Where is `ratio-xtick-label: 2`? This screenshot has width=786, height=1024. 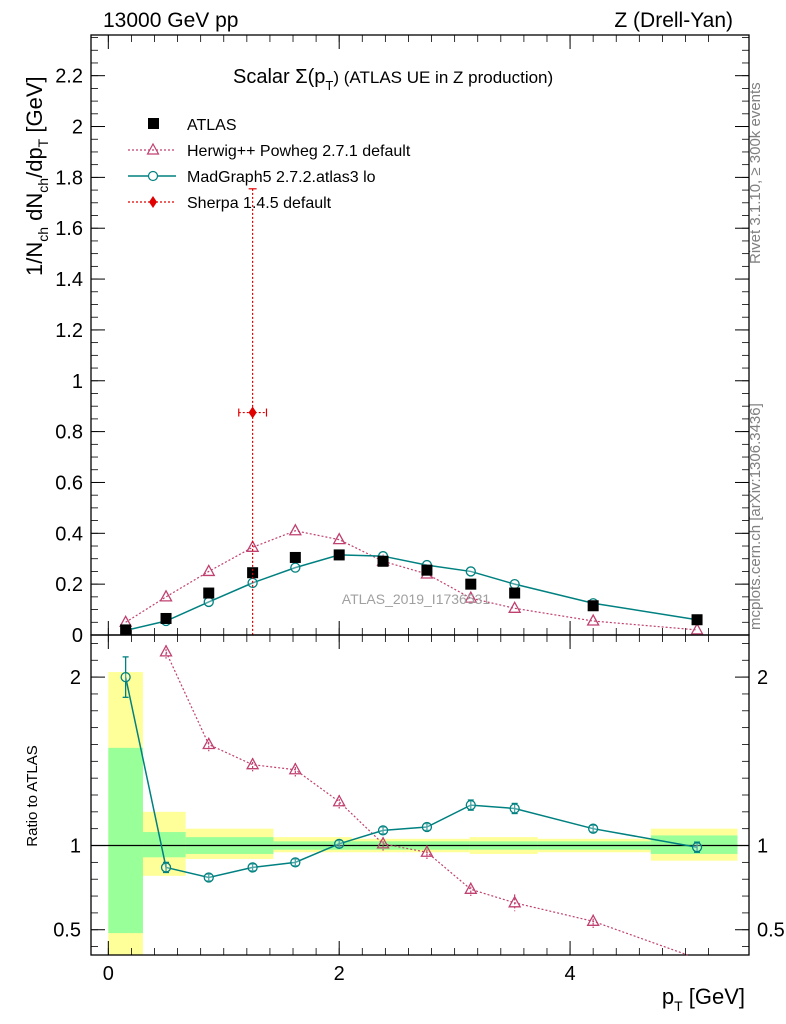 ratio-xtick-label: 2 is located at coordinates (339, 974).